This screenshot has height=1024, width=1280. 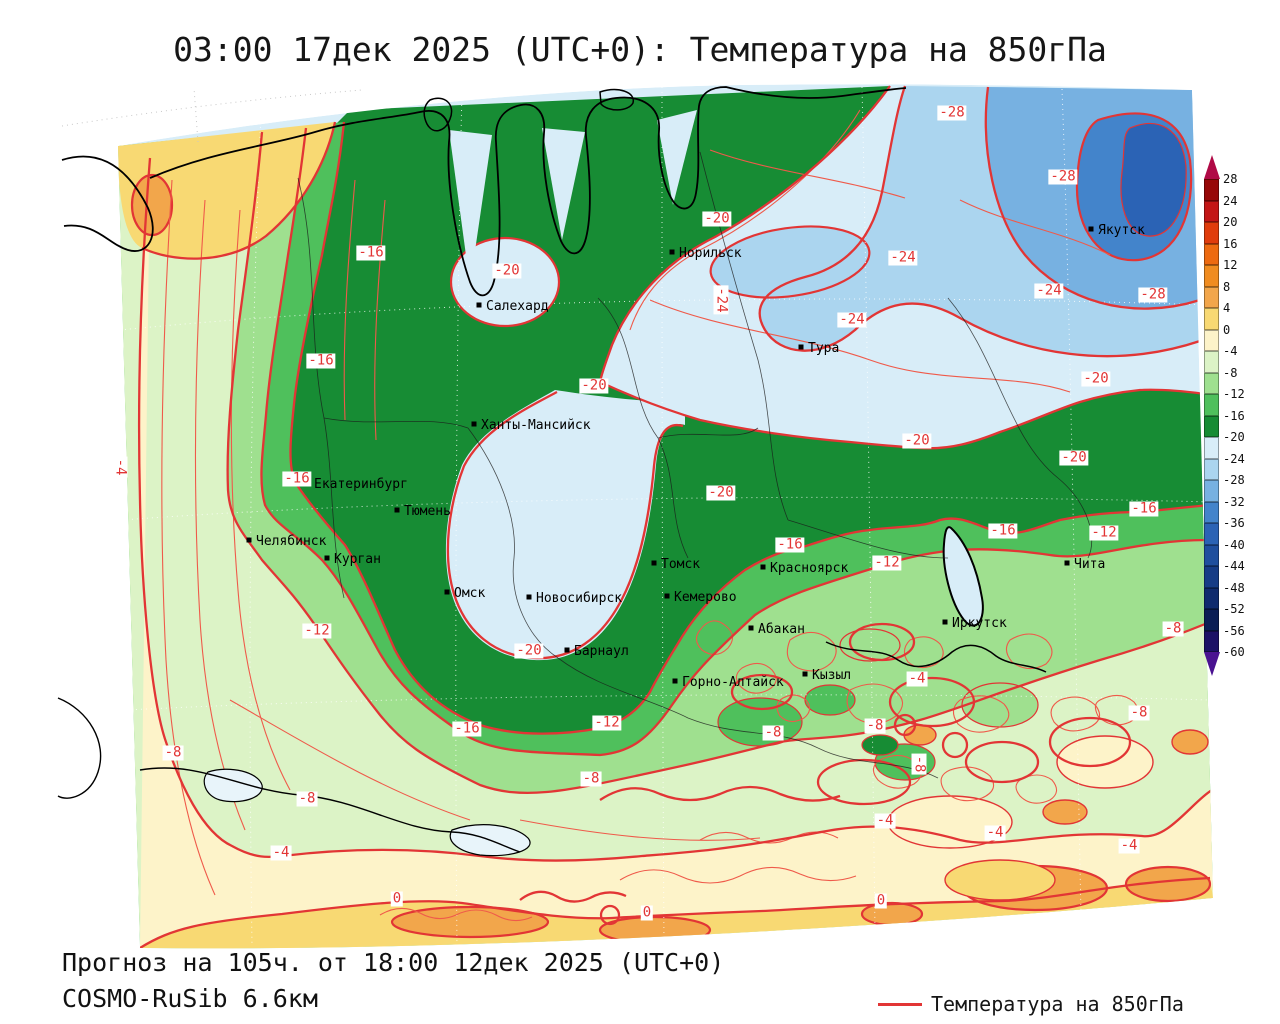 I want to click on contour-m28, so click(x=1092, y=198).